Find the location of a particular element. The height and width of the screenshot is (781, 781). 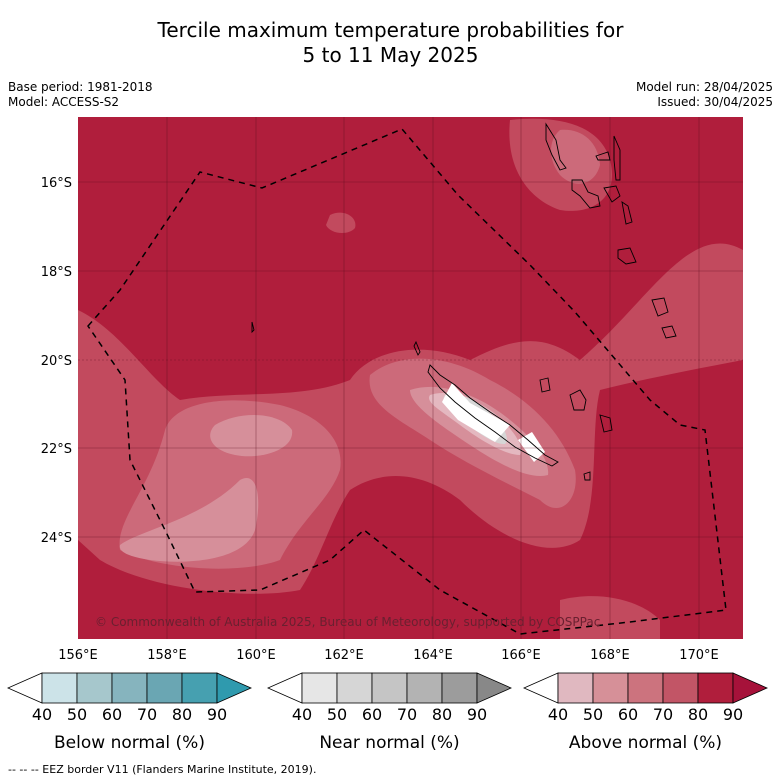

title-line-2: 5 to 11 May 2025 is located at coordinates (390, 55).